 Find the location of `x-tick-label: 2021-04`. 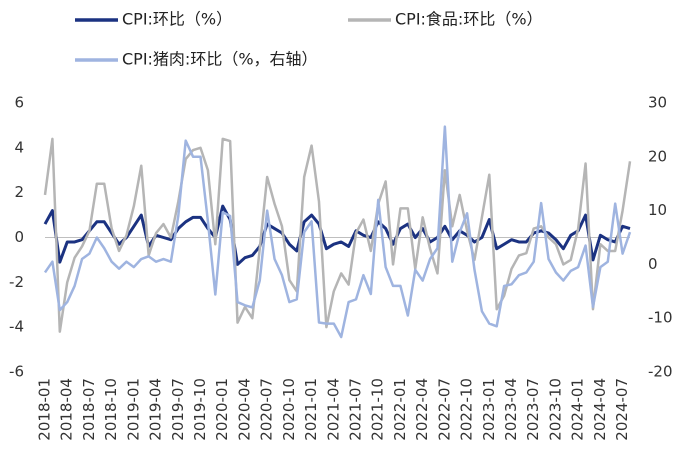

x-tick-label: 2021-04 is located at coordinates (333, 409).